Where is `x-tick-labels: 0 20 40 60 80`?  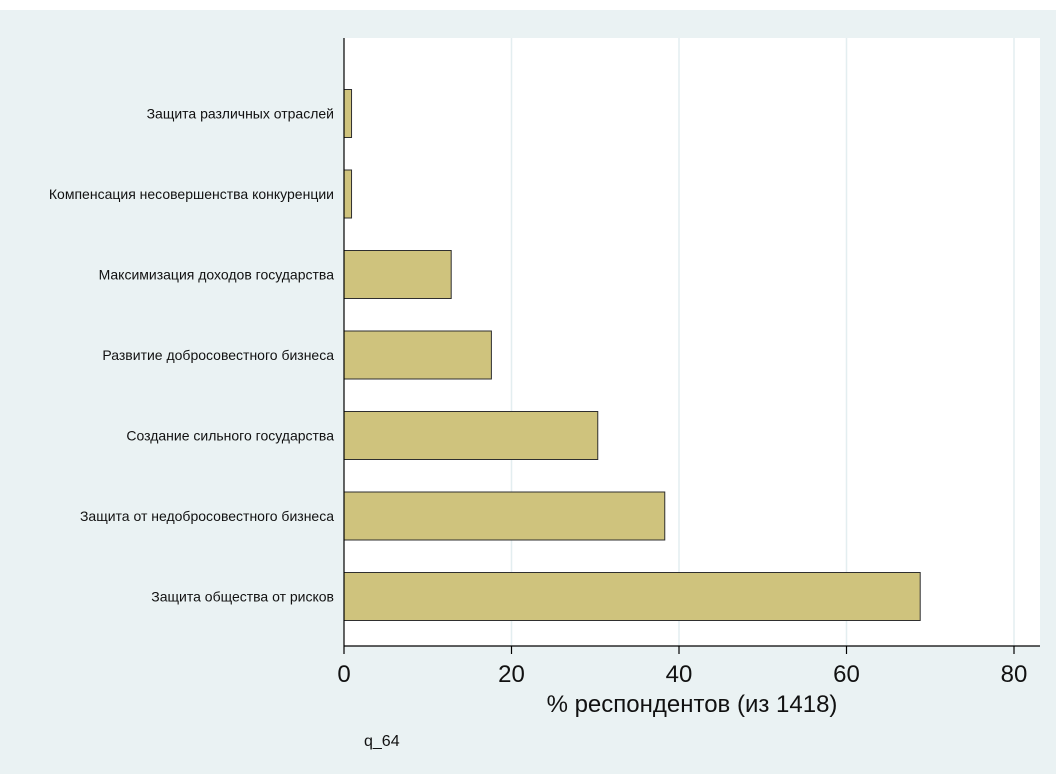
x-tick-labels: 0 20 40 60 80 is located at coordinates (682, 667).